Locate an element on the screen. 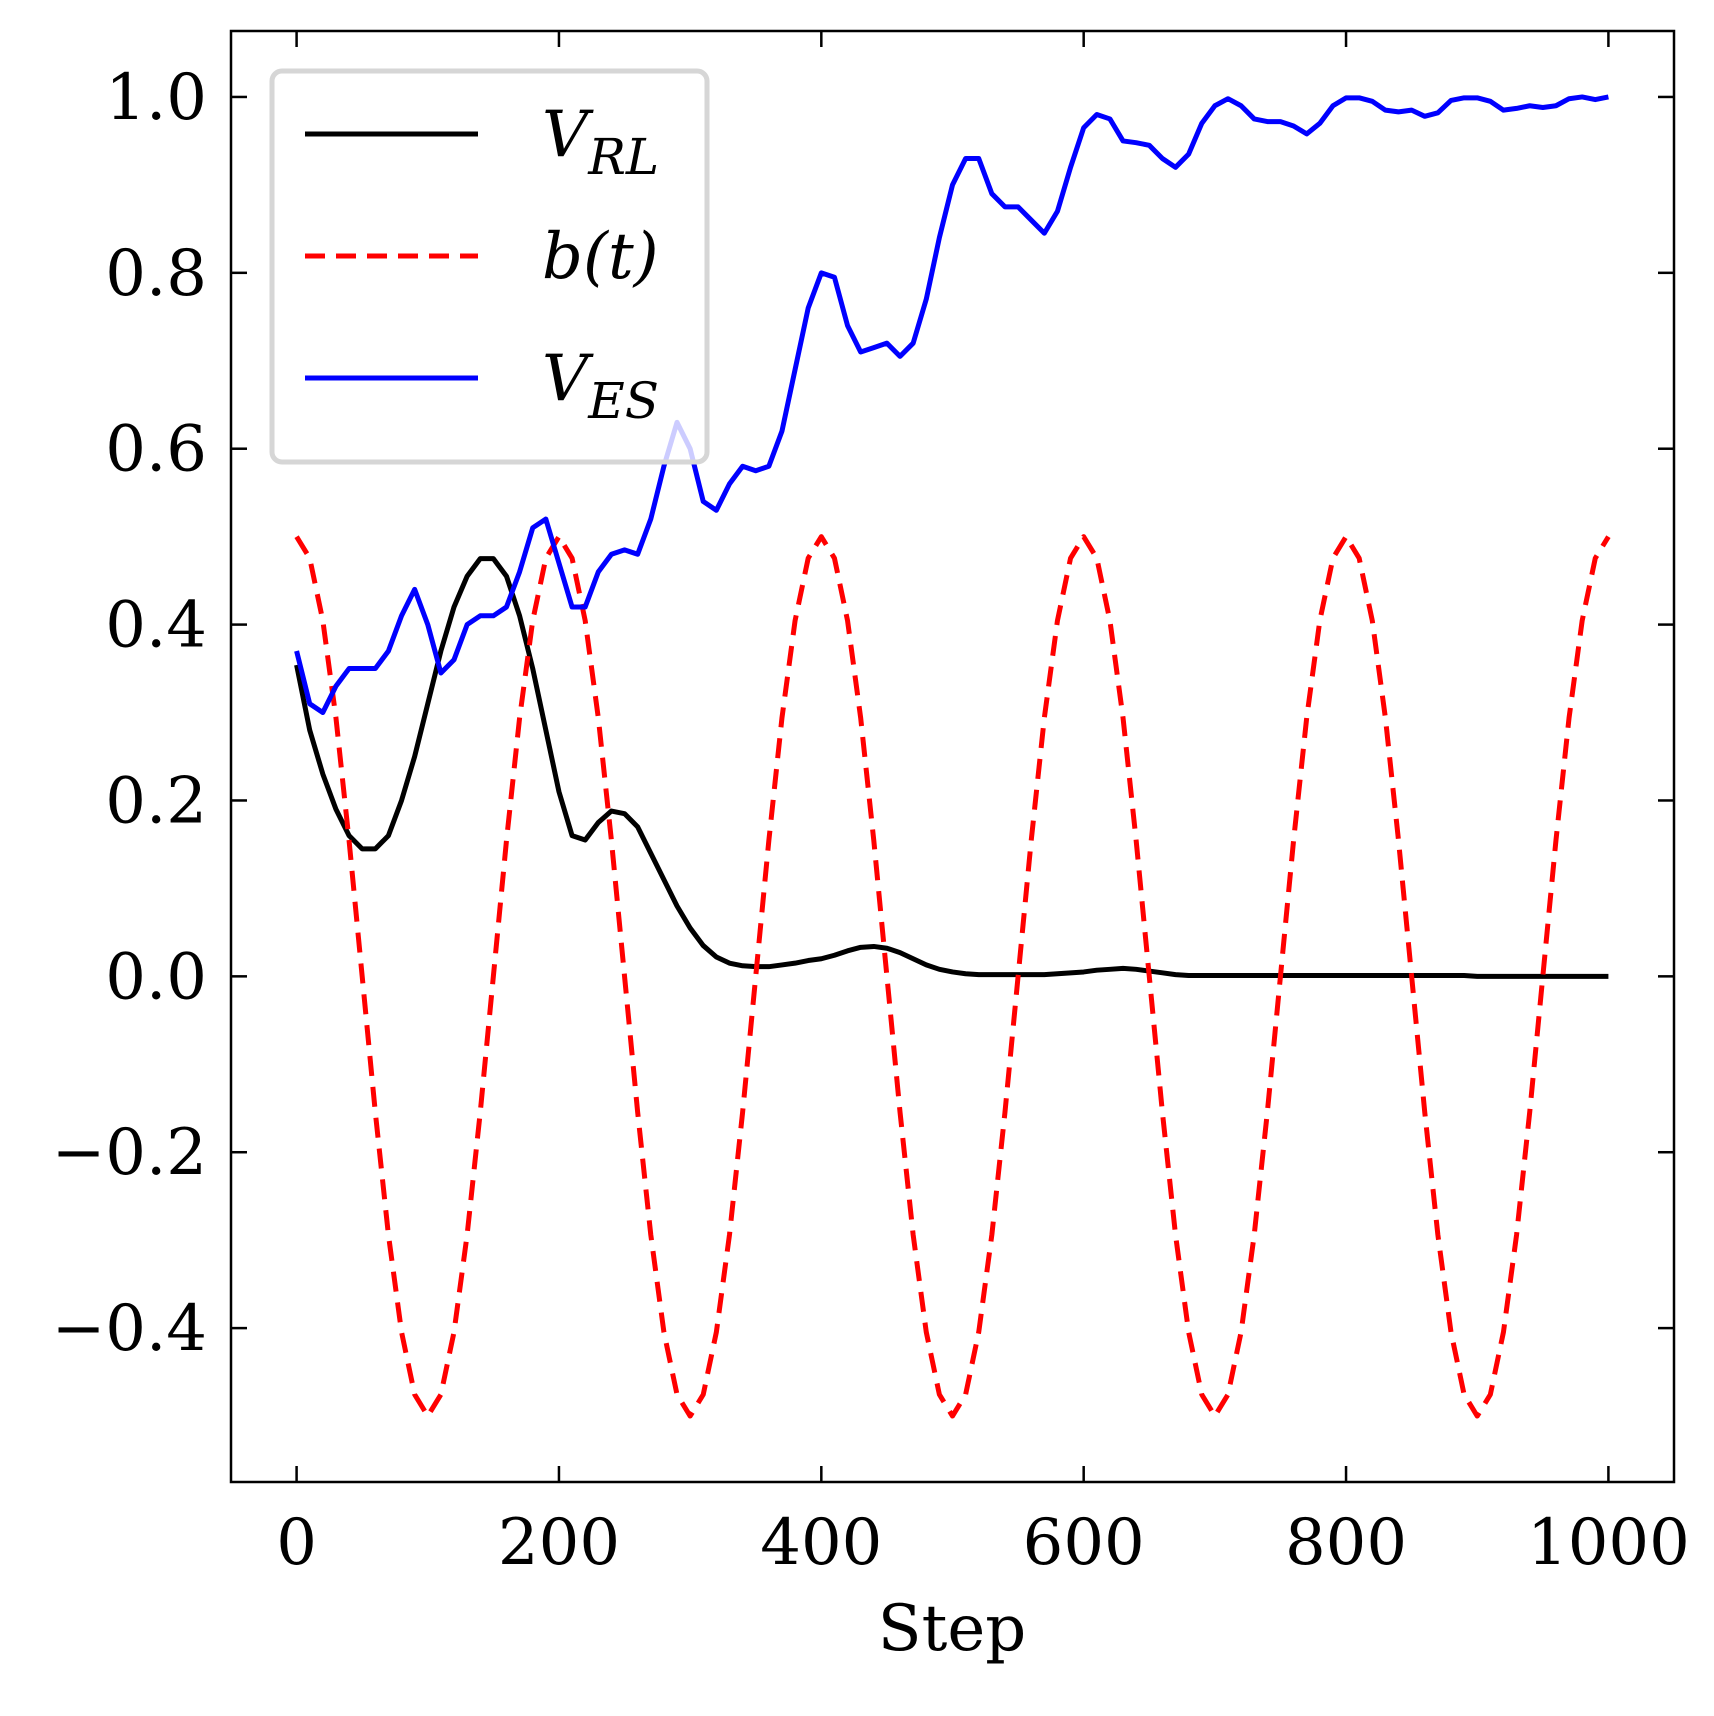 The width and height of the screenshot is (1714, 1716). y-tick-label: −0.4 is located at coordinates (129, 1329).